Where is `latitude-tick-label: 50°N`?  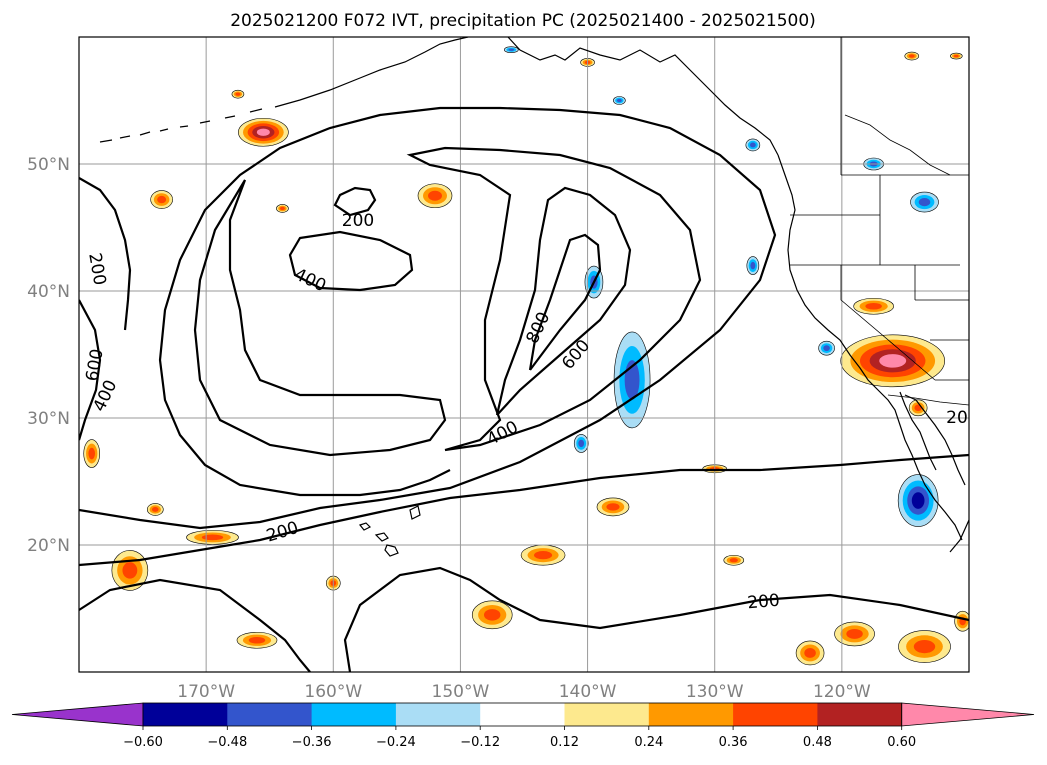 latitude-tick-label: 50°N is located at coordinates (48, 165).